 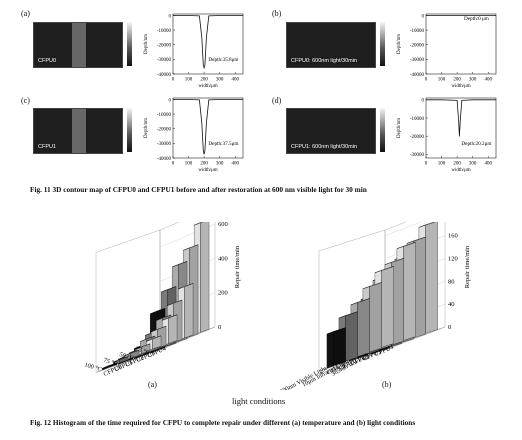 What do you see at coordinates (277, 100) in the screenshot?
I see `panel-letter-d: (d)` at bounding box center [277, 100].